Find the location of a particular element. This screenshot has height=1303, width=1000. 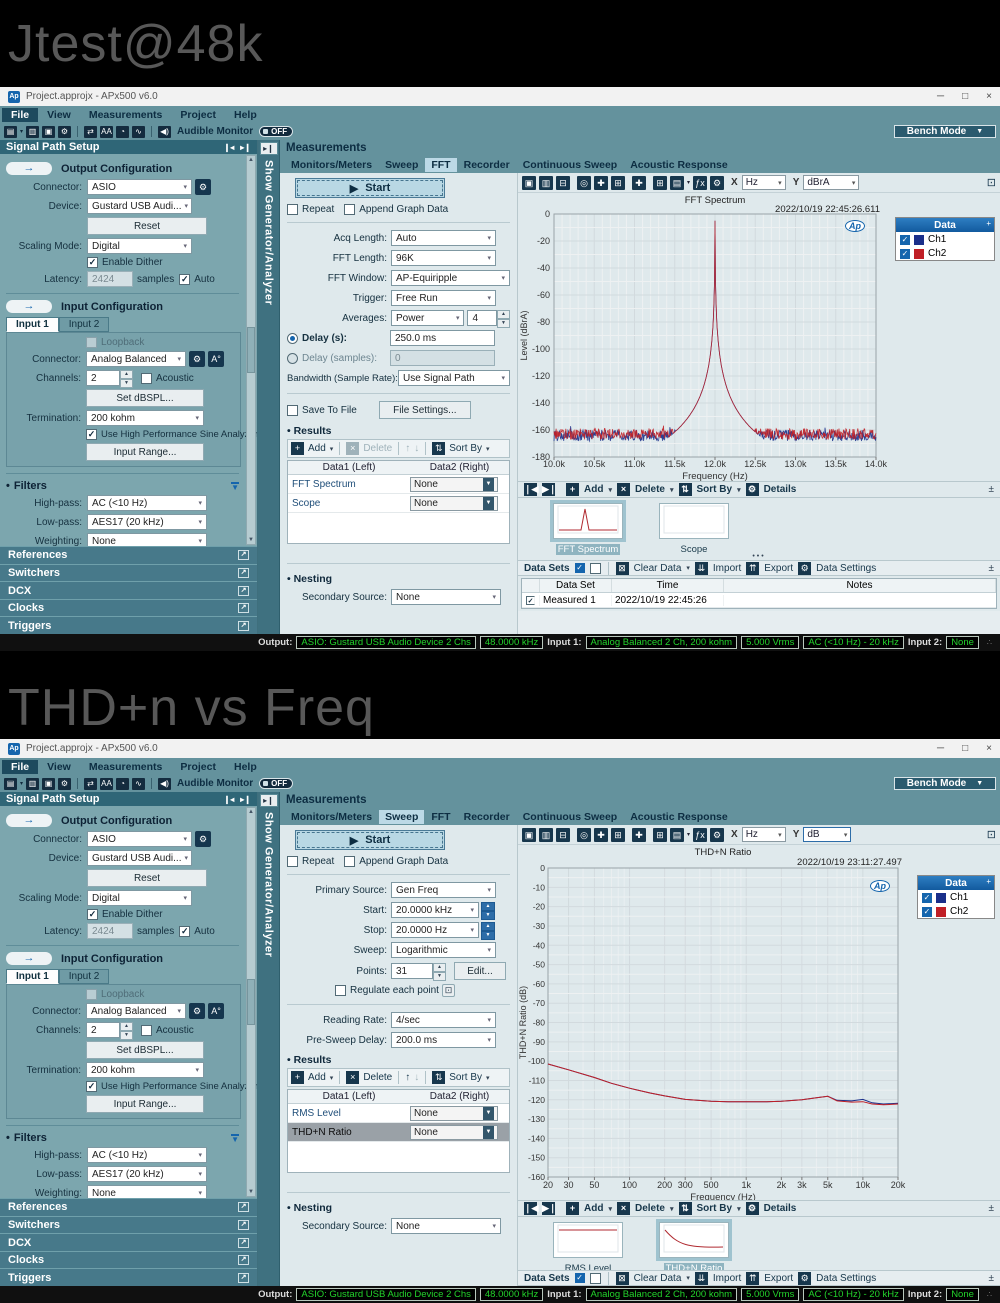

reading-rate-select: 4/sec ▾ is located at coordinates (443, 1020).